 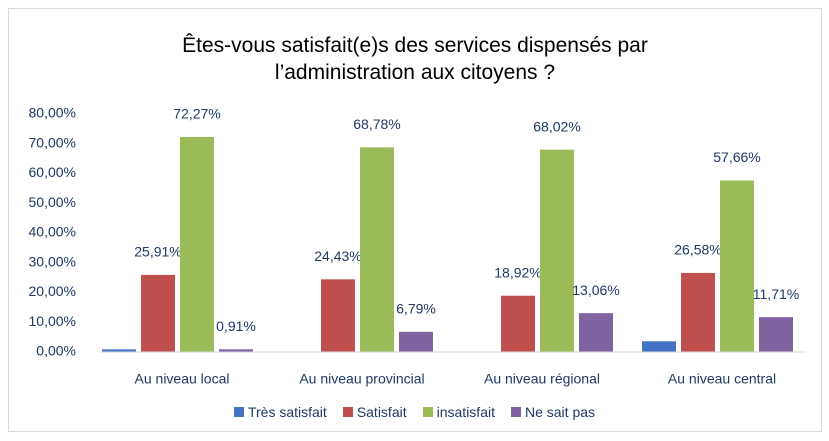 I want to click on data-label: 68,78%, so click(x=376, y=124).